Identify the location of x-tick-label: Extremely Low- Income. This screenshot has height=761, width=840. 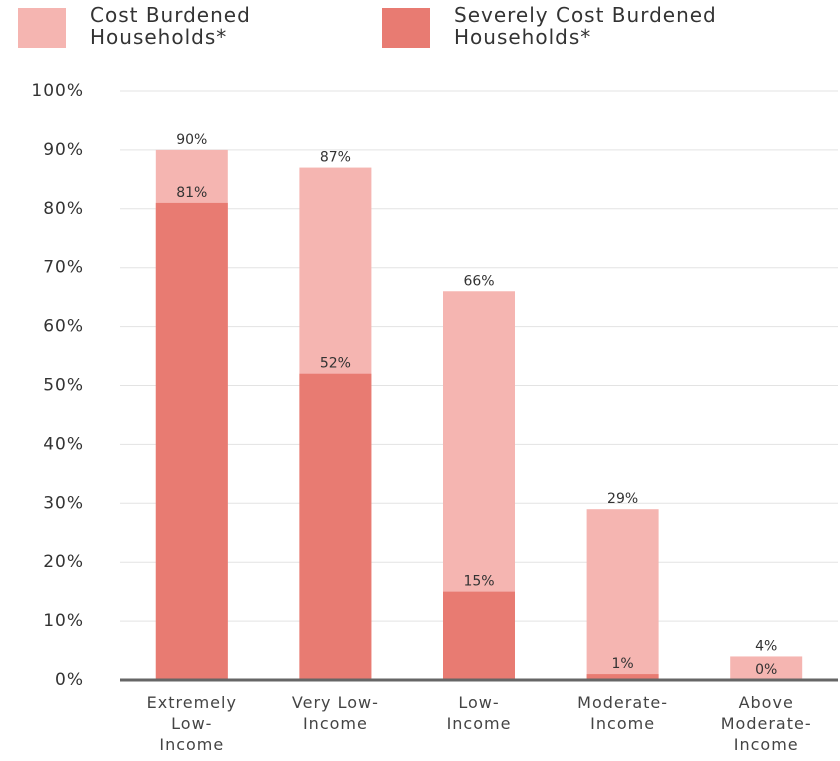
(191, 723).